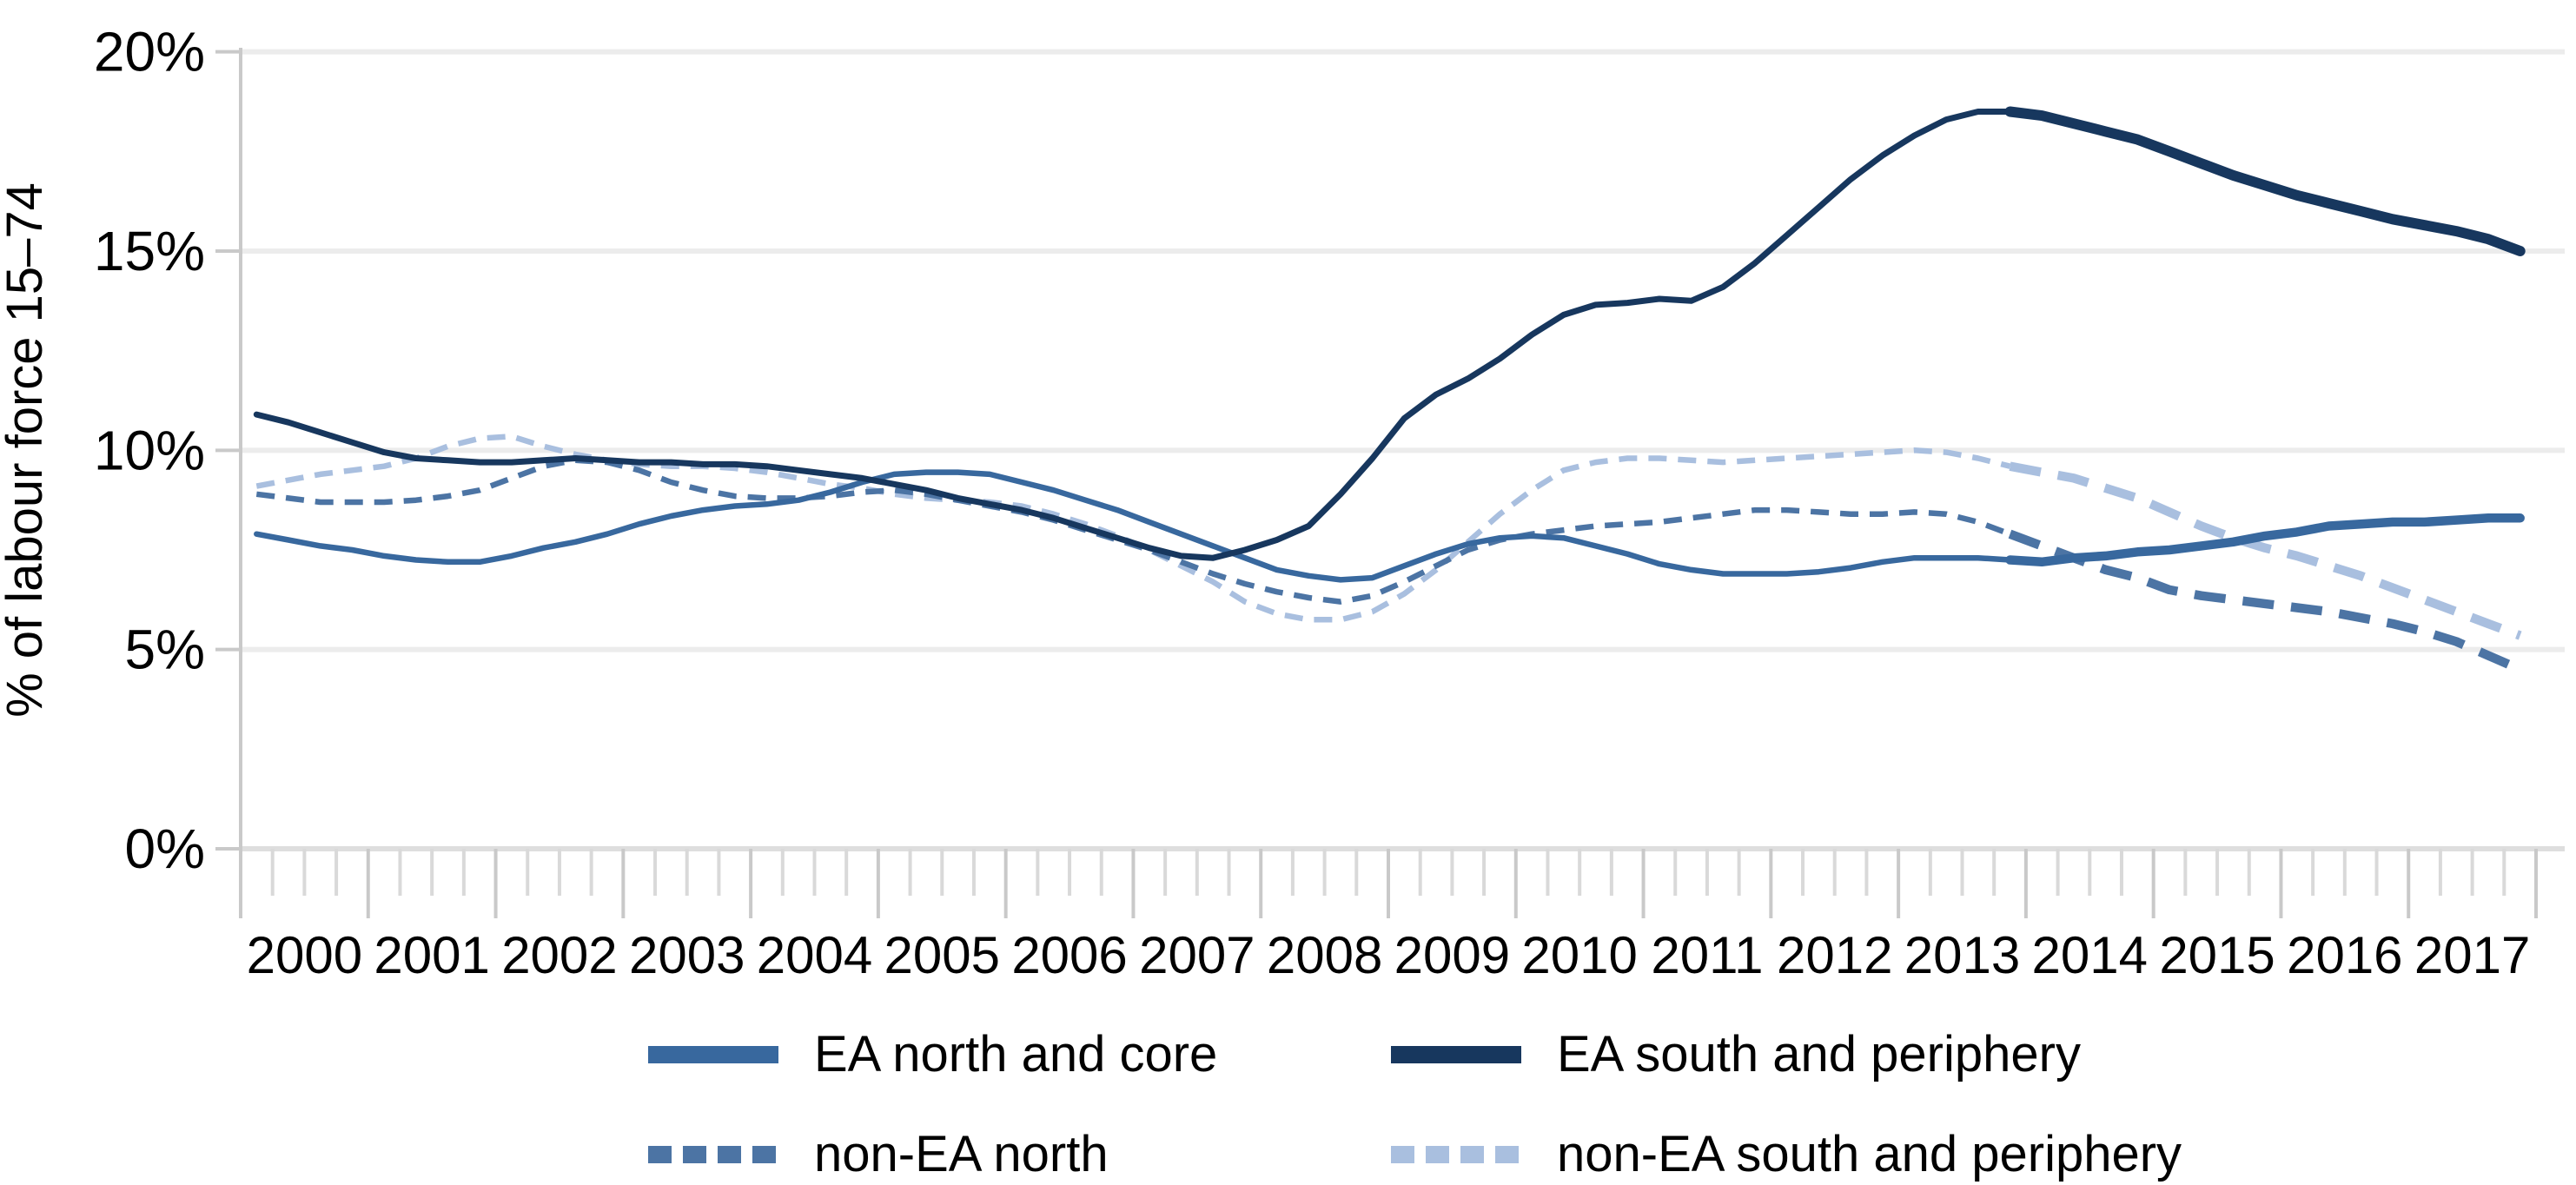 The image size is (2576, 1185). I want to click on legend-item-ea-south-periphery: EA south and periphery, so click(1735, 1054).